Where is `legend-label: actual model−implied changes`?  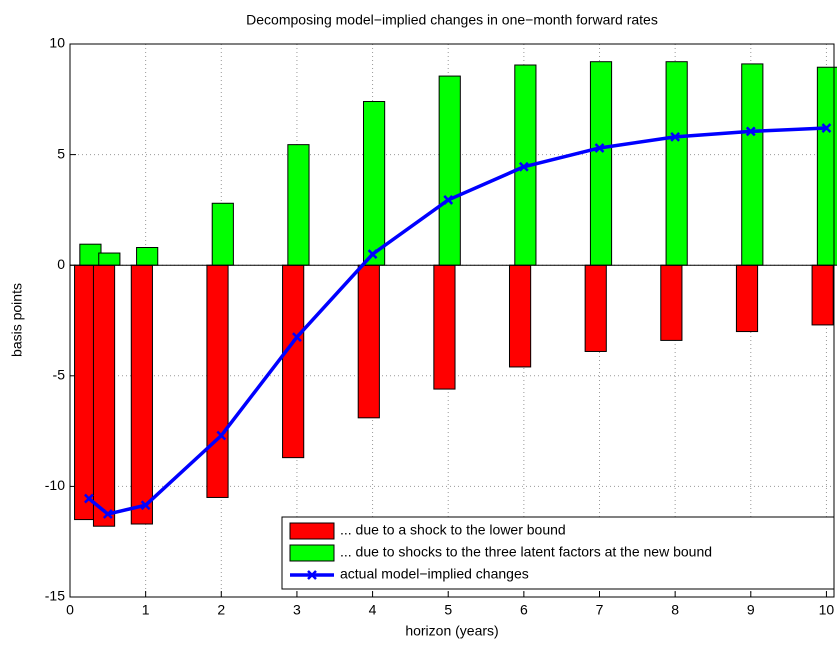 legend-label: actual model−implied changes is located at coordinates (434, 574).